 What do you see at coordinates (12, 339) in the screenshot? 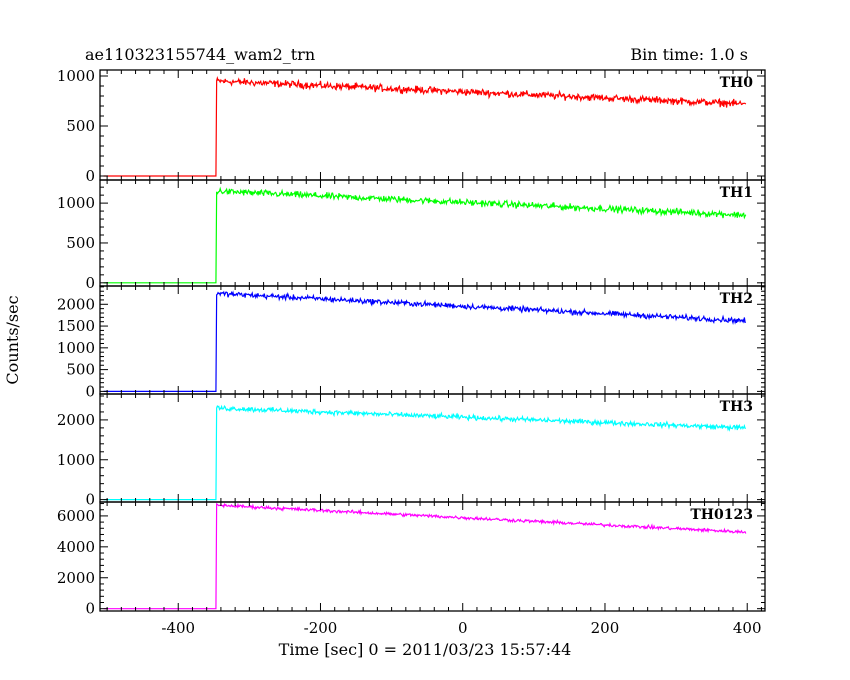
I see `y-axis-label: Counts/sec` at bounding box center [12, 339].